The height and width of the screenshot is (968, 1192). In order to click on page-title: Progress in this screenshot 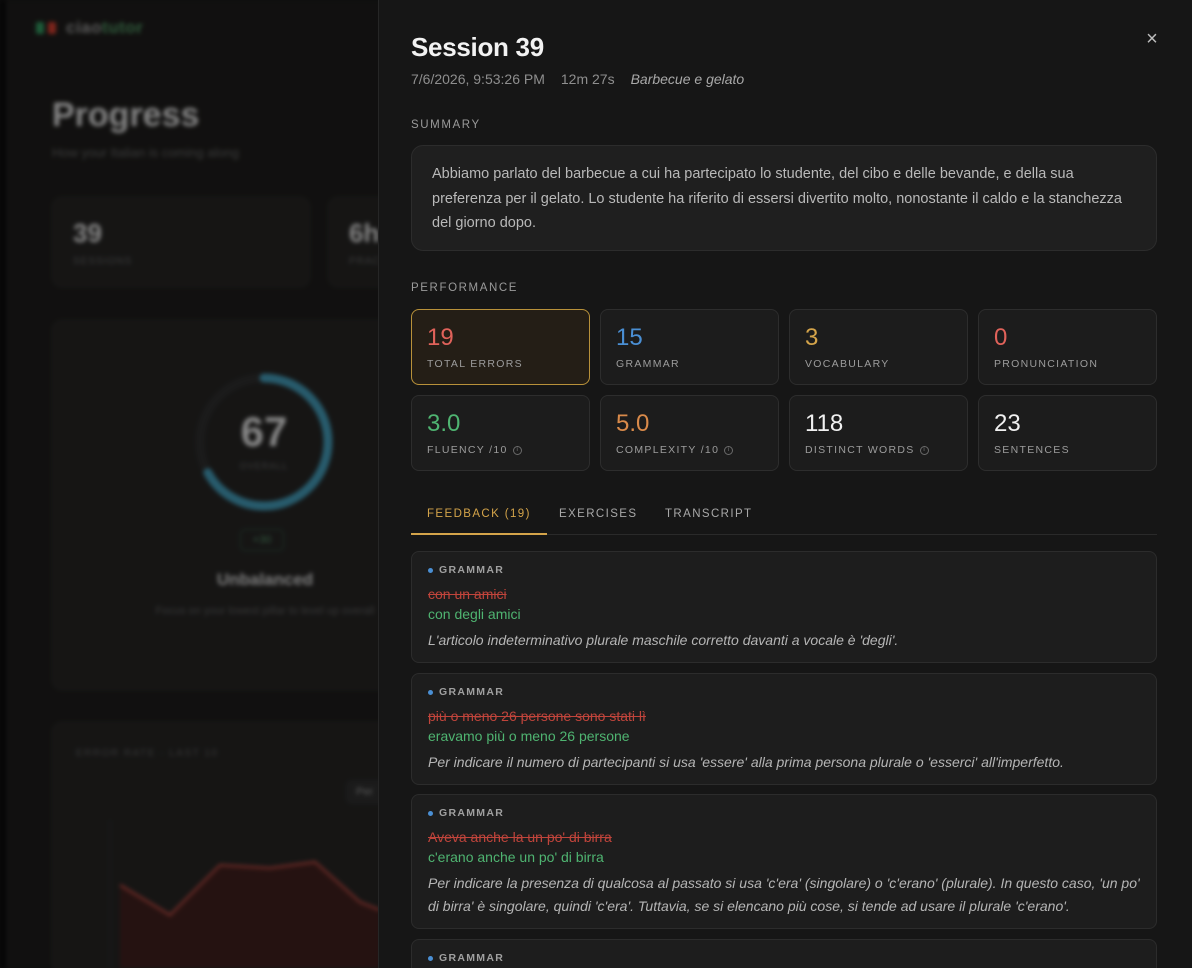, I will do `click(126, 115)`.